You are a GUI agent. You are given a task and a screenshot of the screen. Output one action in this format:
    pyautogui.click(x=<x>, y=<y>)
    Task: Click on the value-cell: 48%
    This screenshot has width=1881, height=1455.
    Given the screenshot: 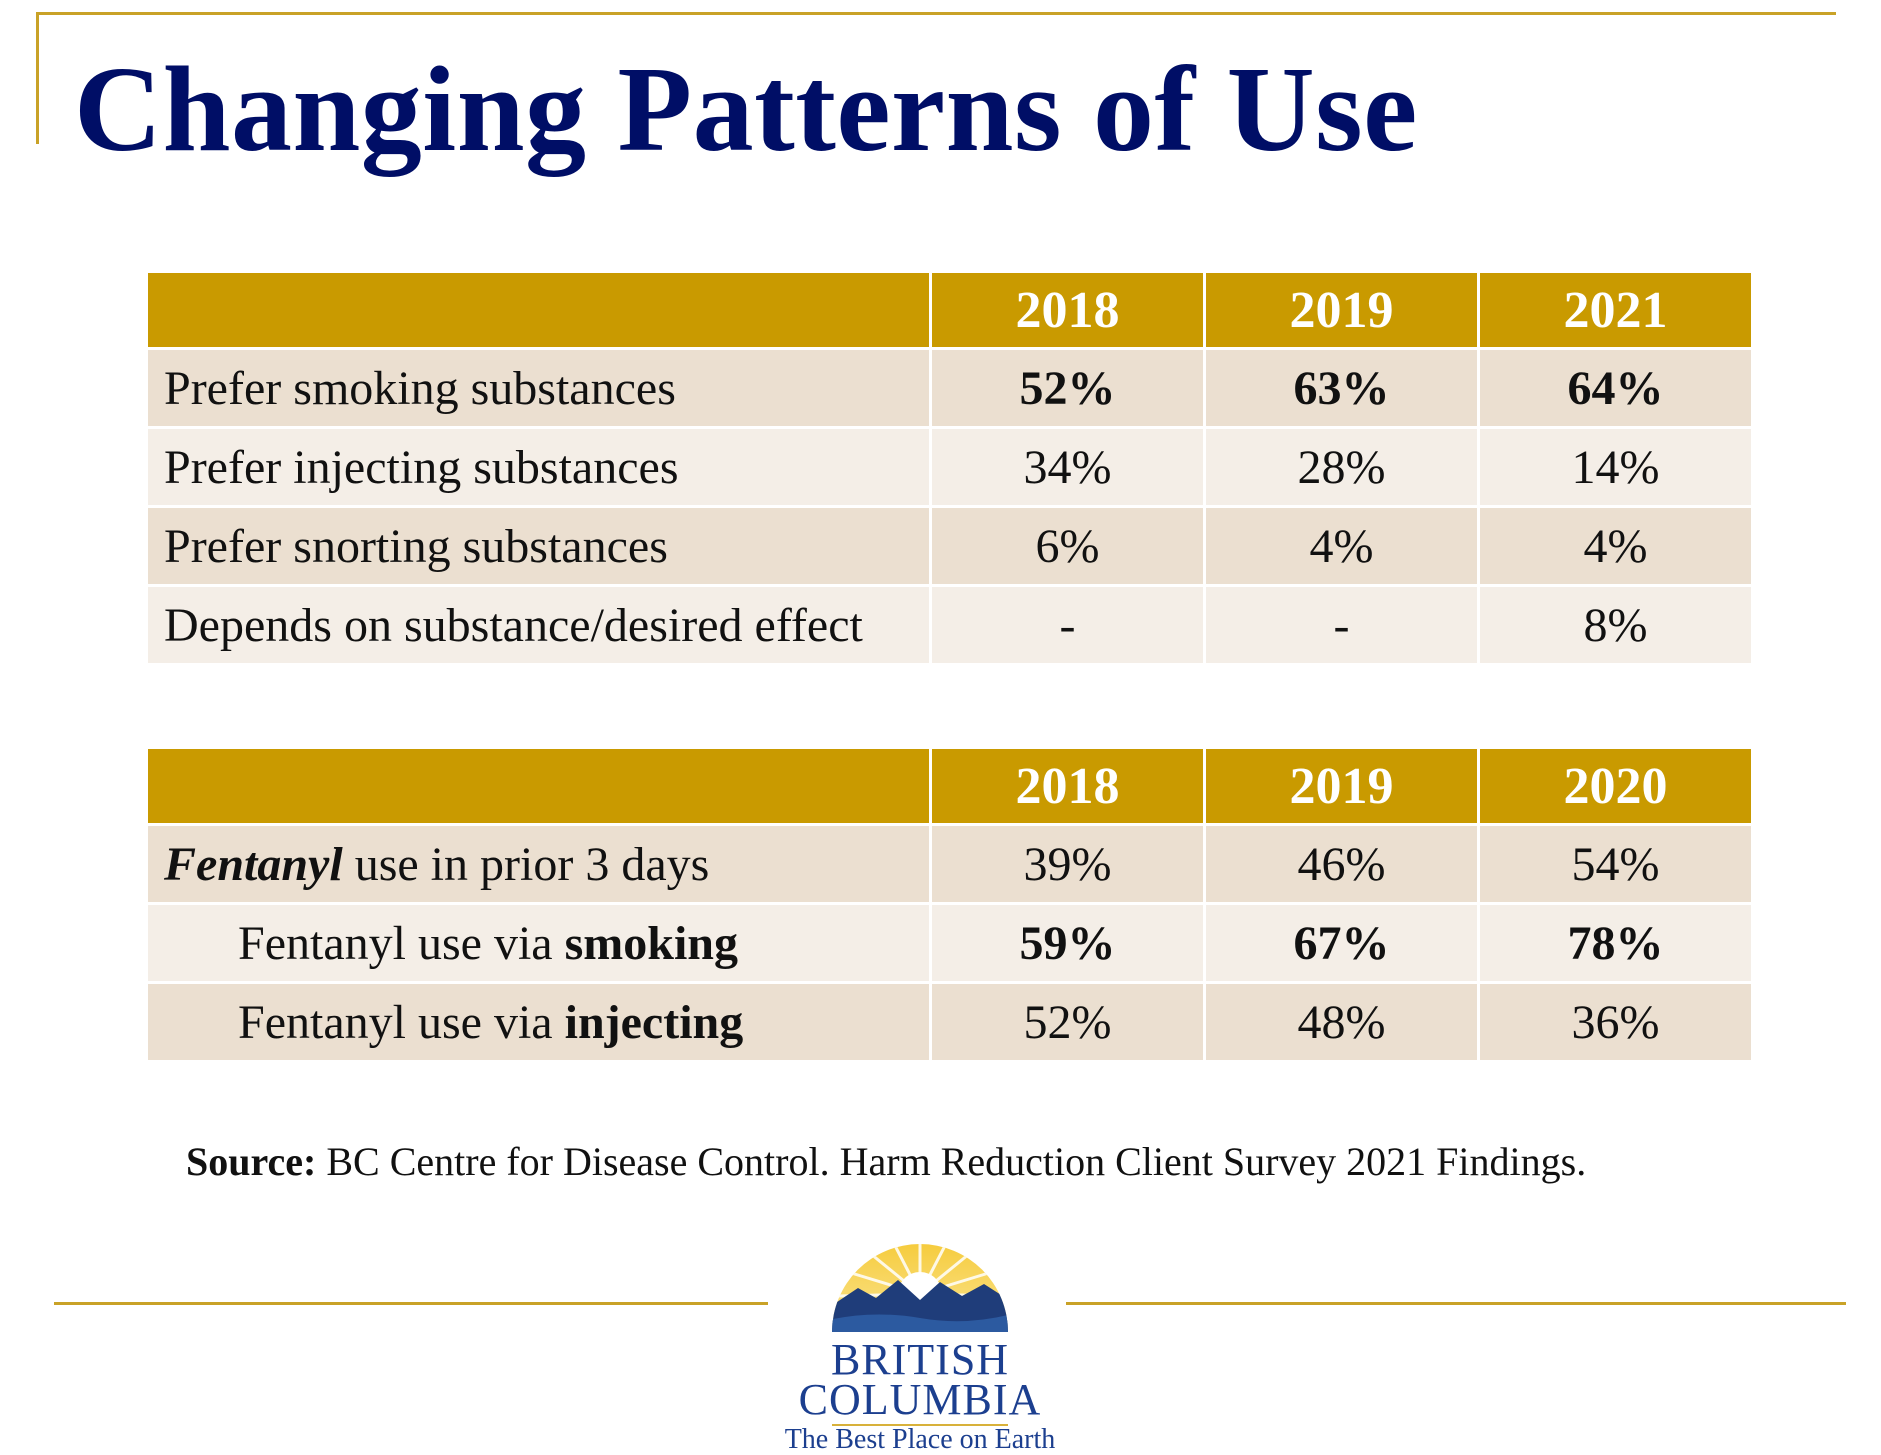 What is the action you would take?
    pyautogui.click(x=1341, y=1022)
    